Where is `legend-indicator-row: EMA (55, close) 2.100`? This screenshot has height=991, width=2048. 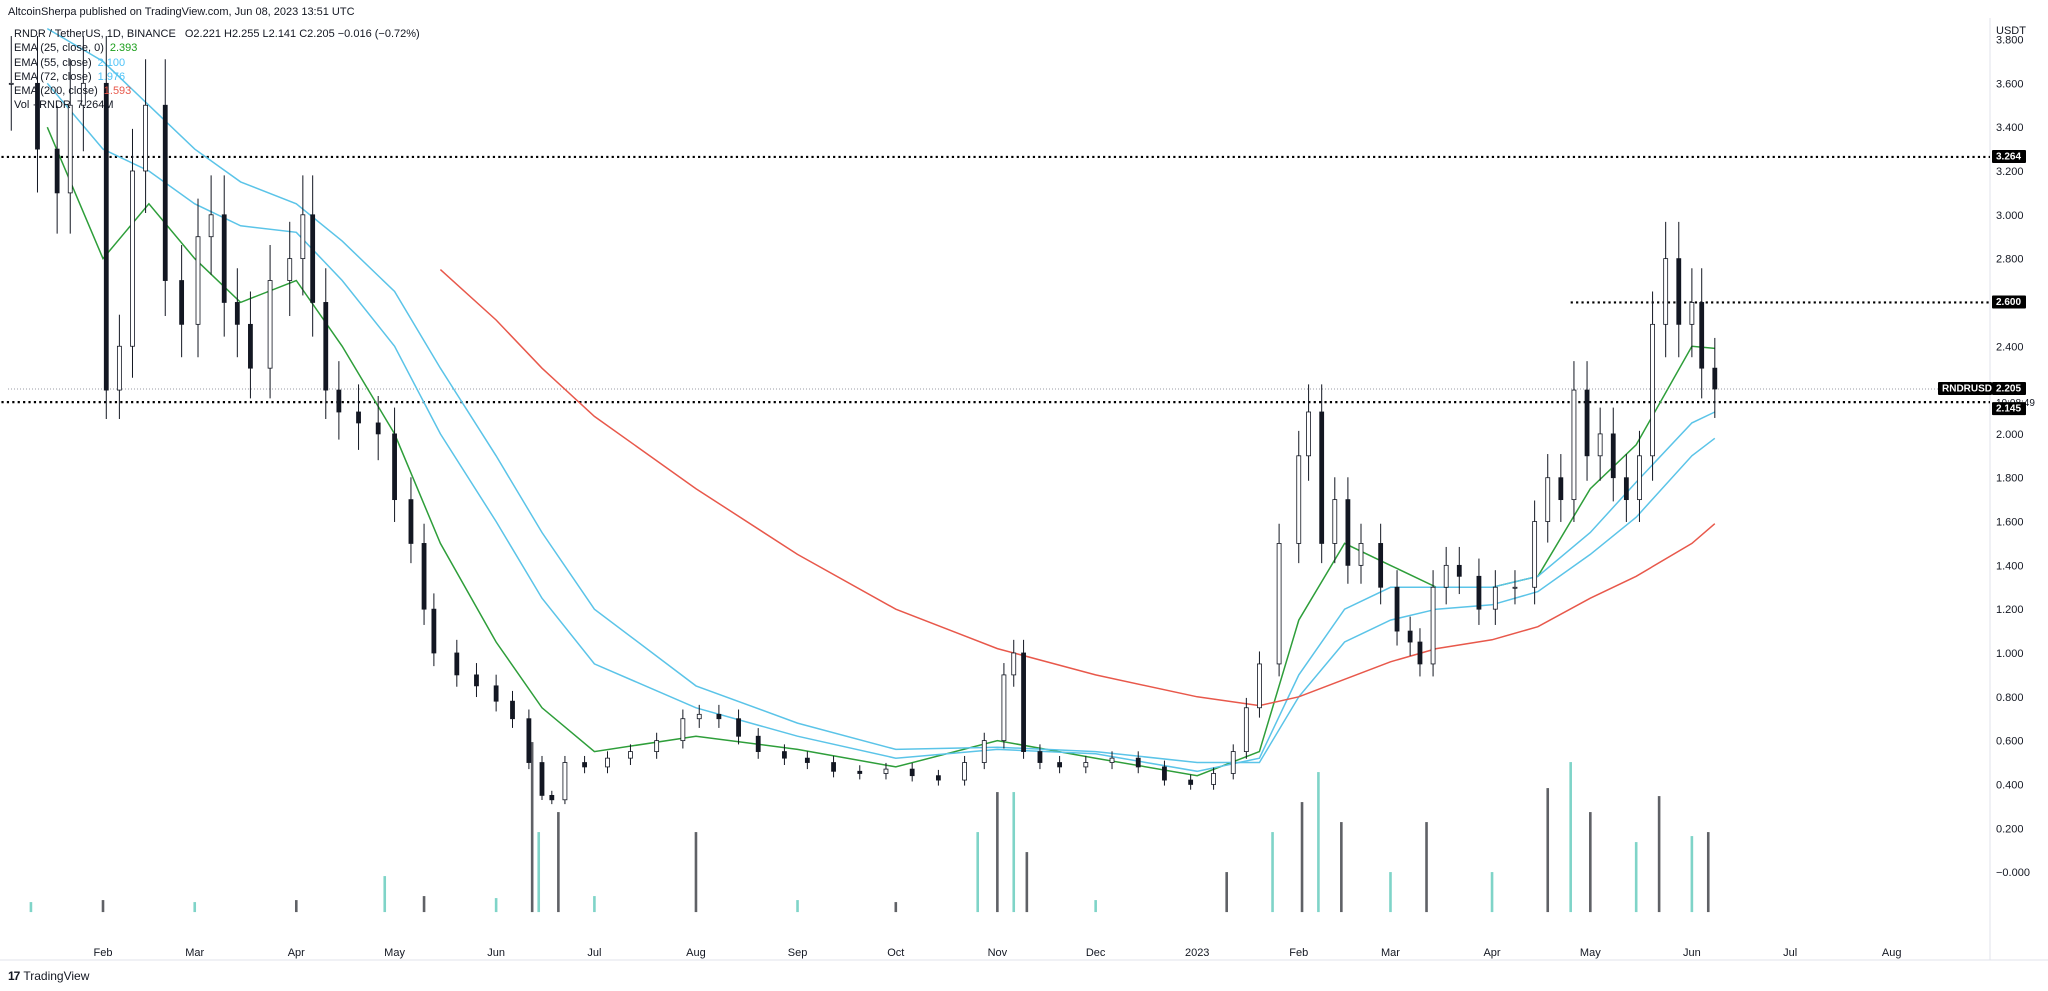
legend-indicator-row: EMA (55, close) 2.100 is located at coordinates (217, 63).